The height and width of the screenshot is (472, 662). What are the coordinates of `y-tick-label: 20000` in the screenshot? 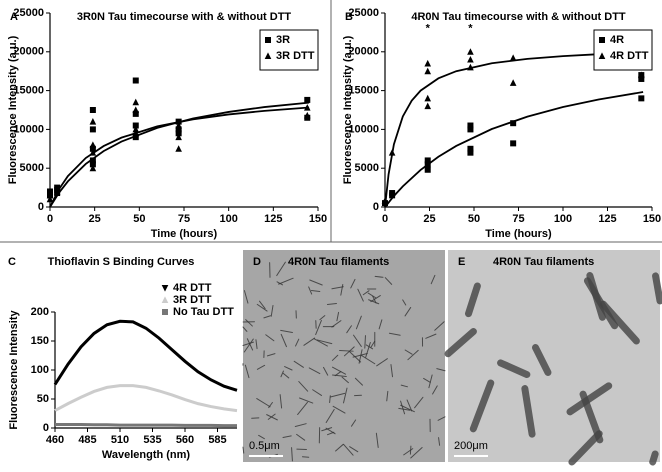 It's located at (363, 52).